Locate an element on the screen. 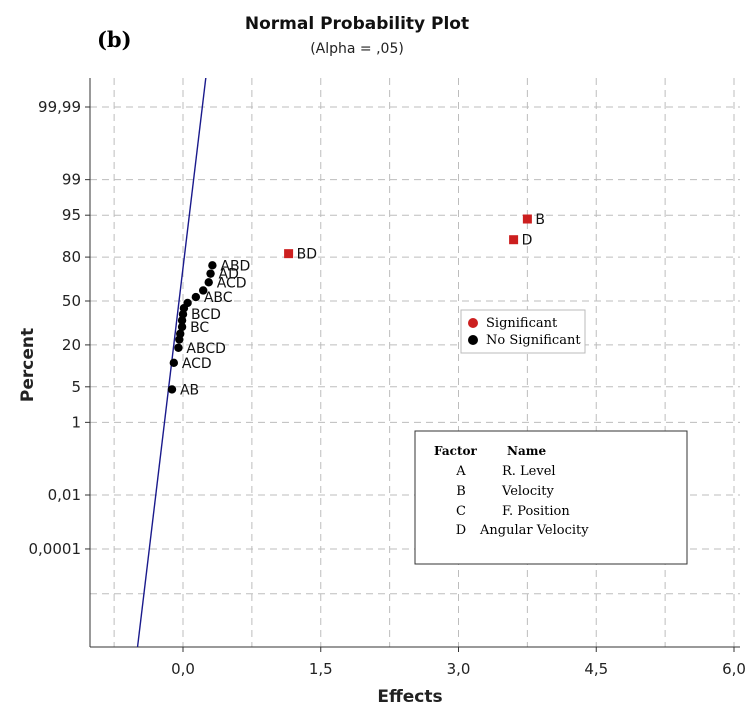 The height and width of the screenshot is (707, 749). x-tick-labels: 0,0 1,5 3,0 4,5 6,0 is located at coordinates (458, 669).